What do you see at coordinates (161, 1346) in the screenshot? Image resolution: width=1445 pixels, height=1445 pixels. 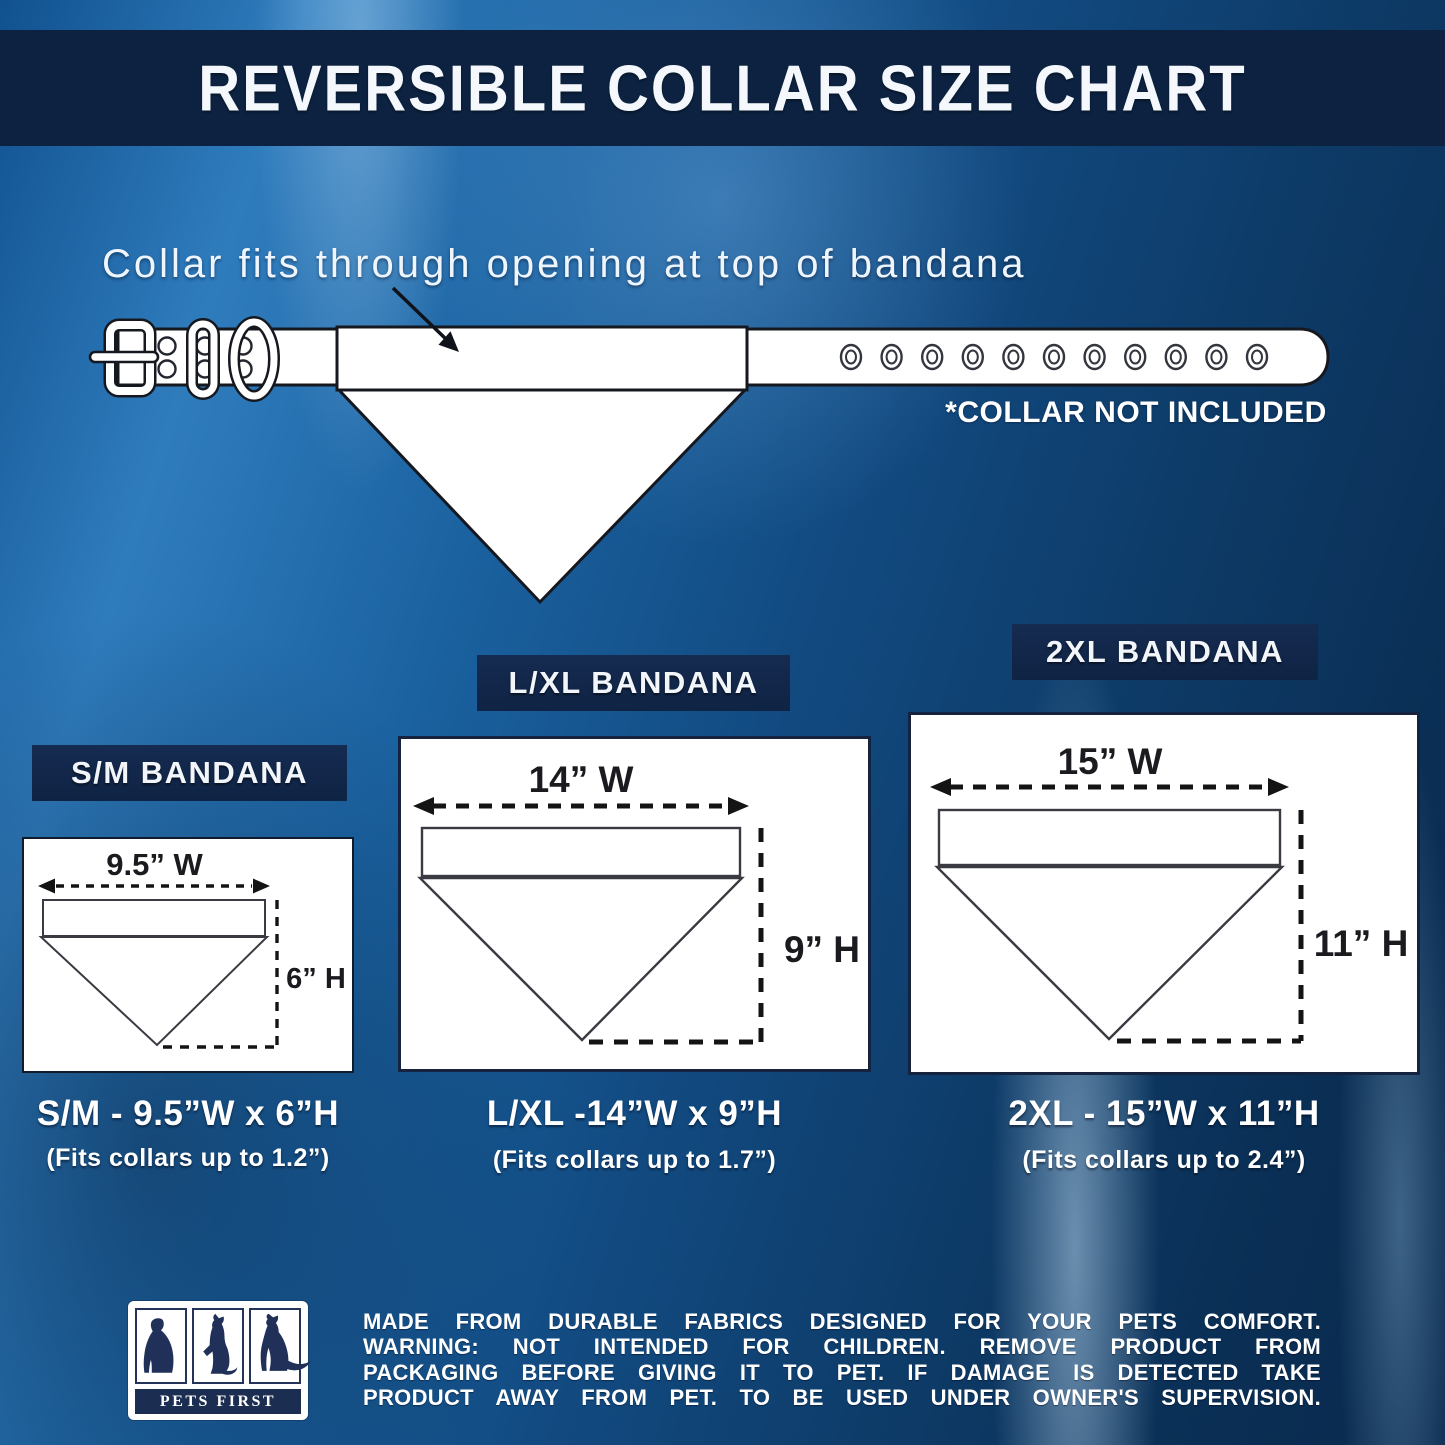 I see `dog-silhouette-1-icon` at bounding box center [161, 1346].